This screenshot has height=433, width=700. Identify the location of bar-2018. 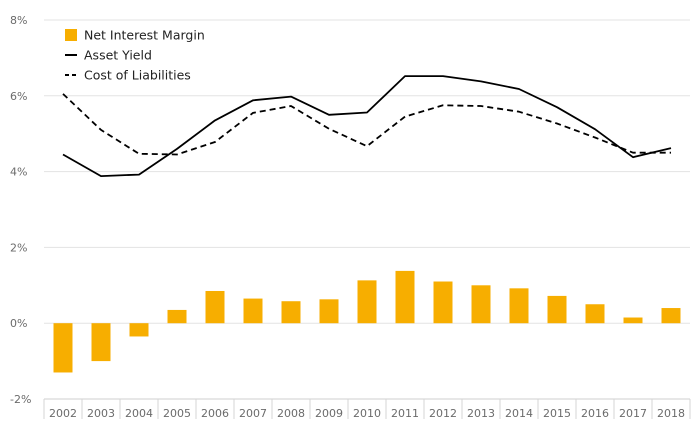
(671, 316).